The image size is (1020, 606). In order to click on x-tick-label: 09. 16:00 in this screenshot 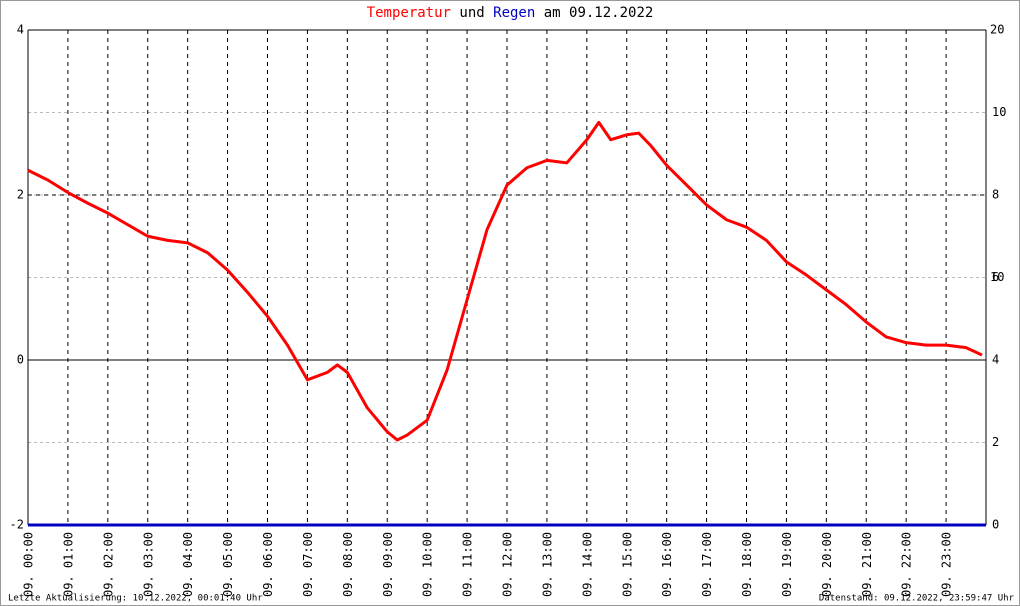, I will do `click(667, 564)`.